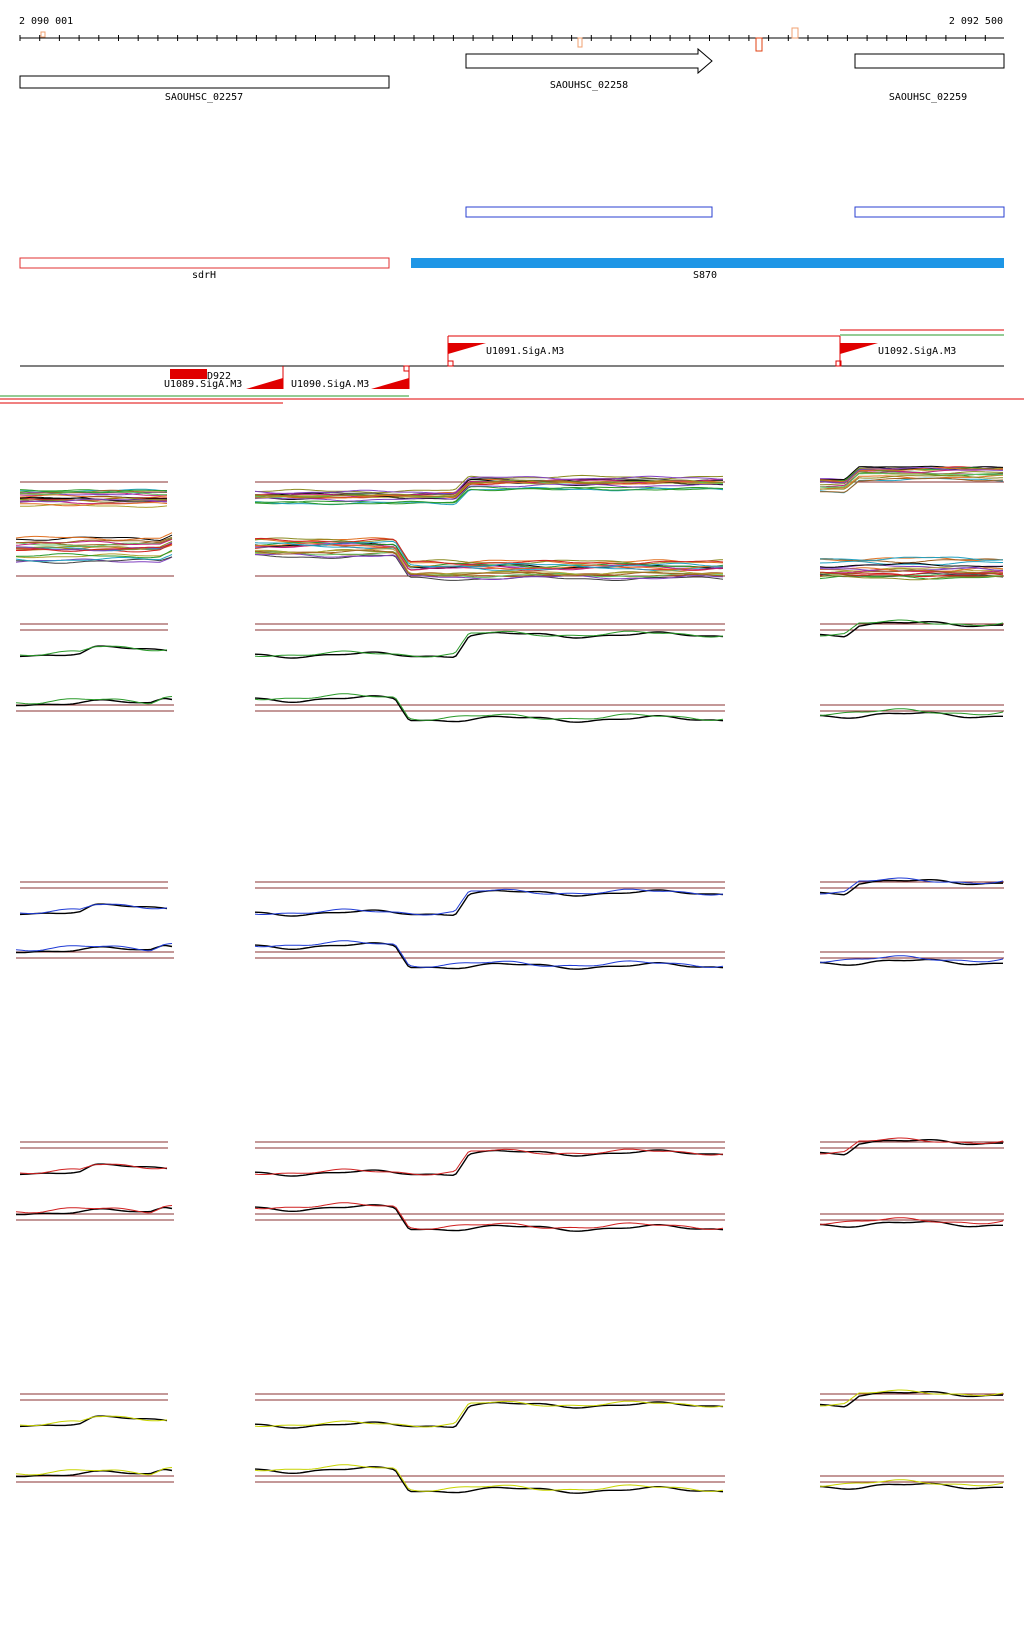 This screenshot has width=1024, height=1640. Describe the element at coordinates (928, 97) in the screenshot. I see `gene-label-saouhsc-02259: SAOUHSC_02259` at that location.